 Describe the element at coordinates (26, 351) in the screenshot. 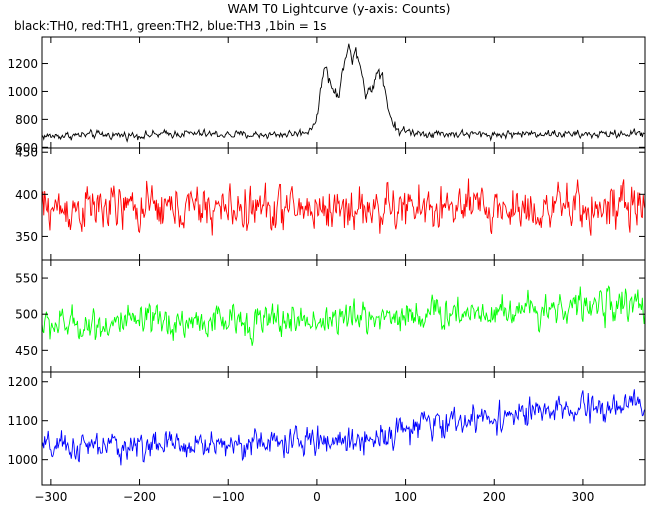

I see `y-tick-label-TH2-450: 450` at that location.